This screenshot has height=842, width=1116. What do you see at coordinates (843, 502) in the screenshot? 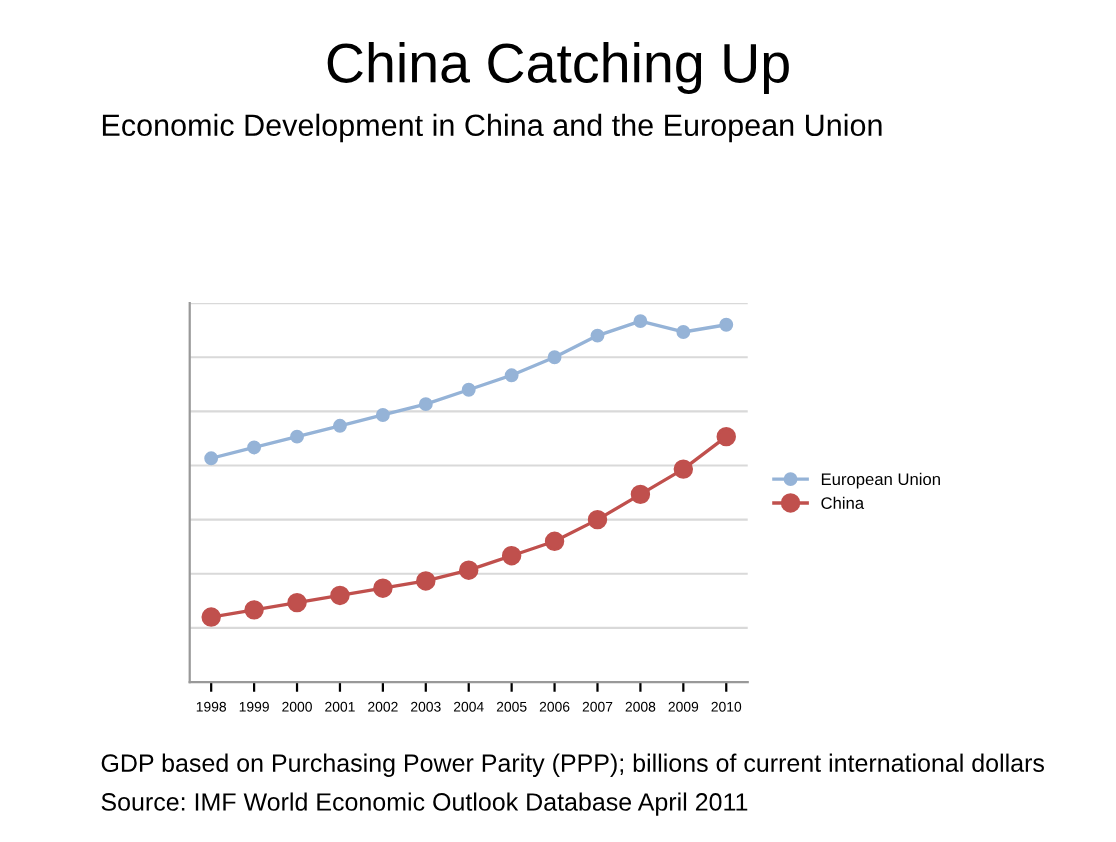
I see `legend-label: China` at bounding box center [843, 502].